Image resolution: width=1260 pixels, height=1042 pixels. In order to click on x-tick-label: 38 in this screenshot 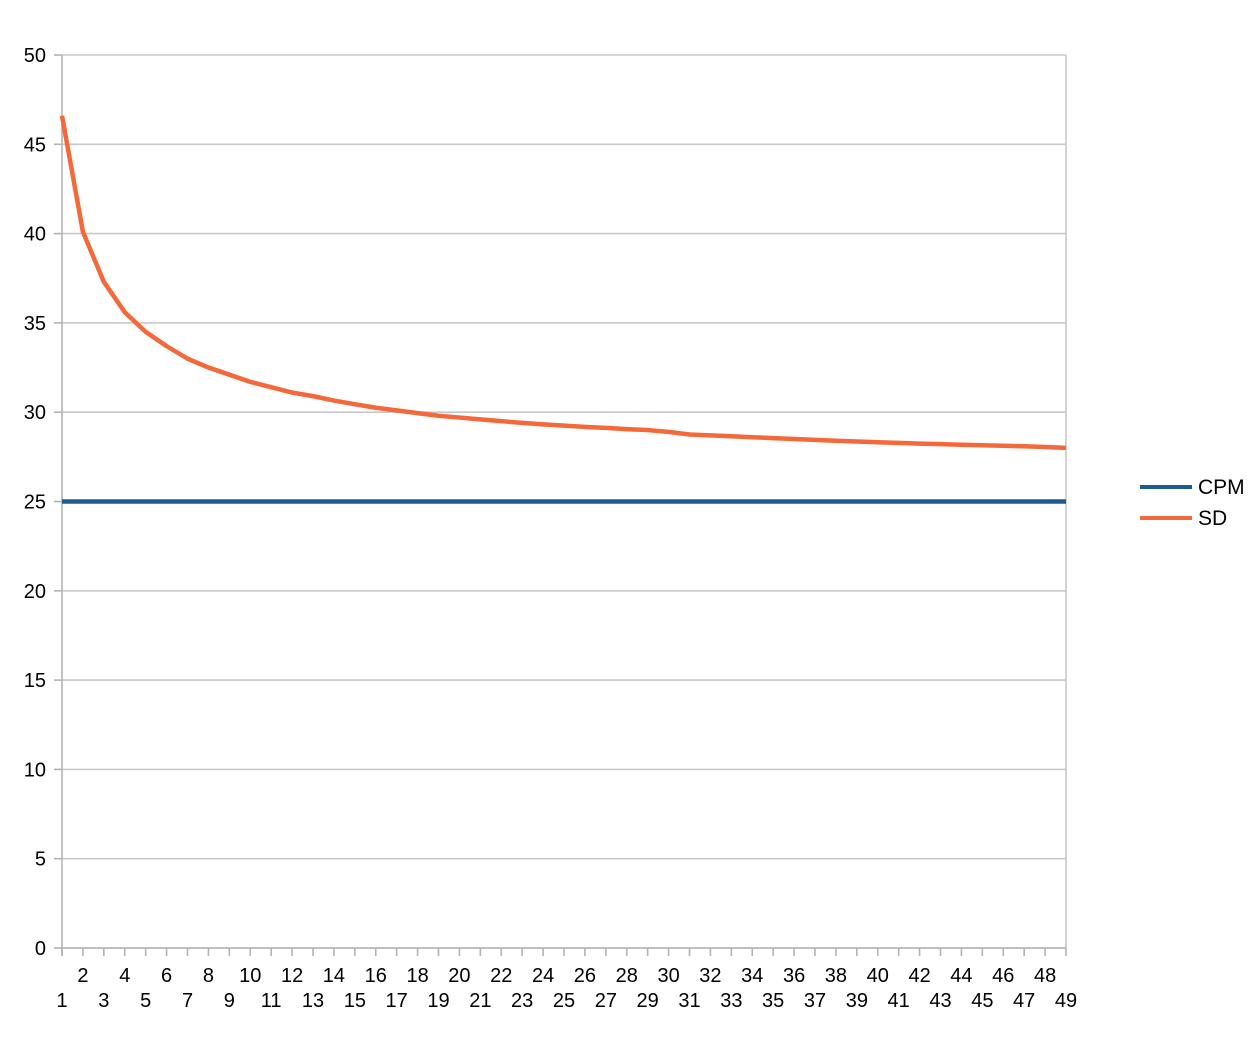, I will do `click(836, 976)`.